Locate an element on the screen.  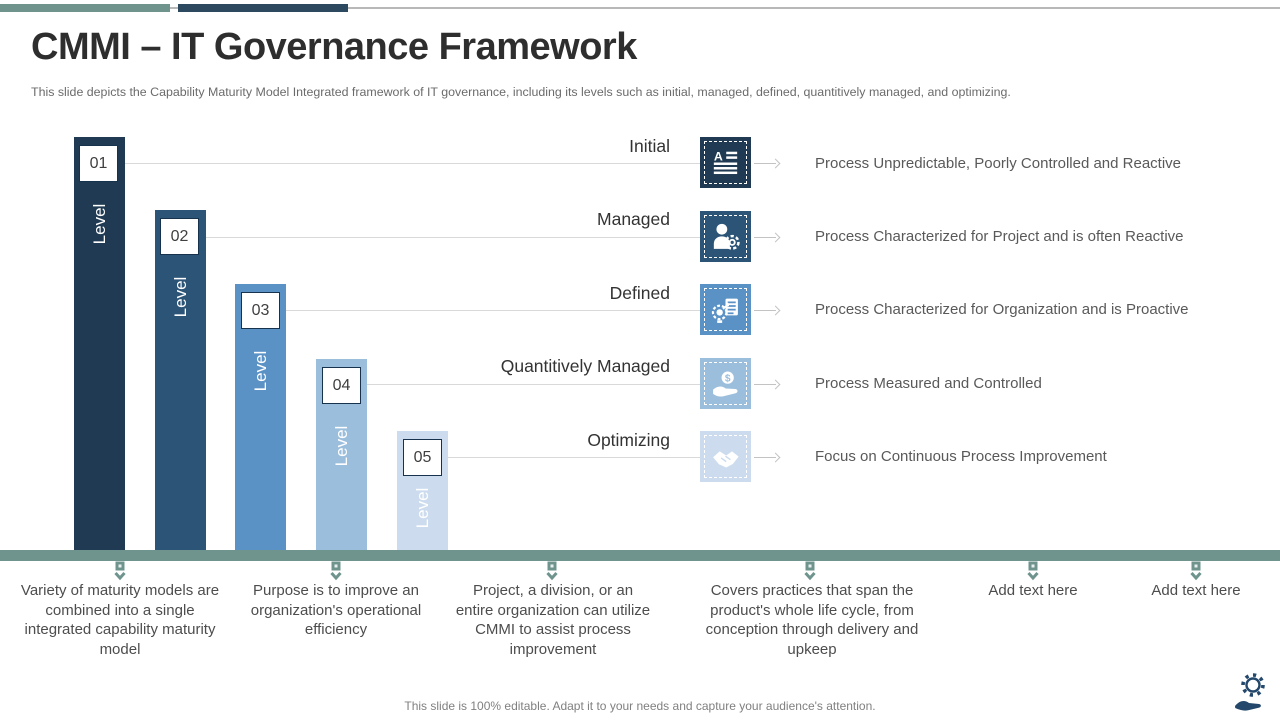
level-number: 03 is located at coordinates (260, 310).